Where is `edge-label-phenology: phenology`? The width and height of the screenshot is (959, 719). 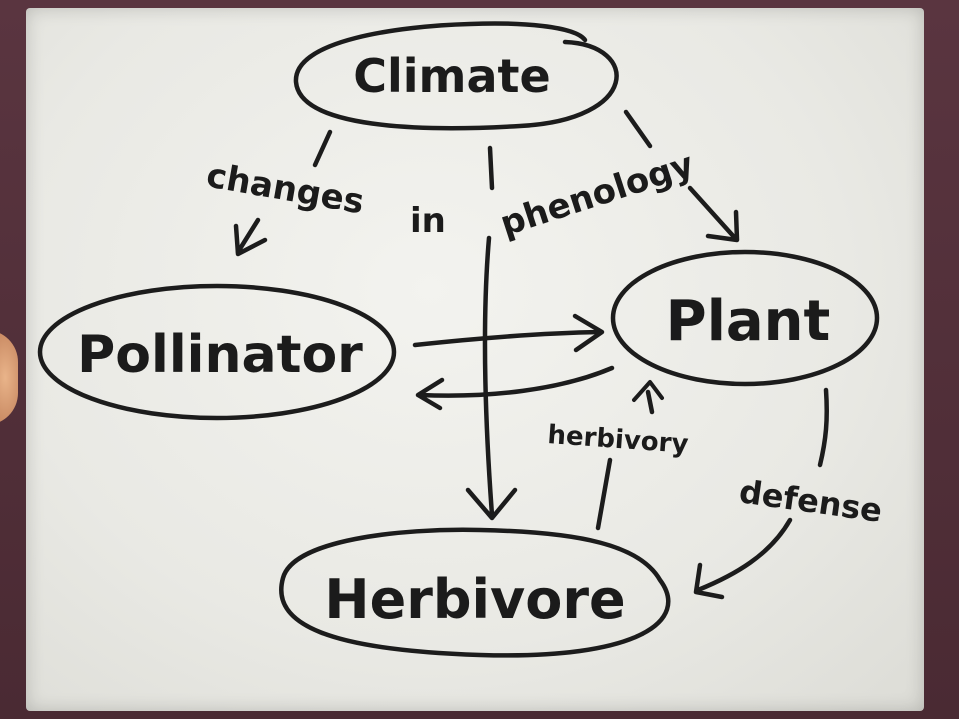 edge-label-phenology: phenology is located at coordinates (596, 195).